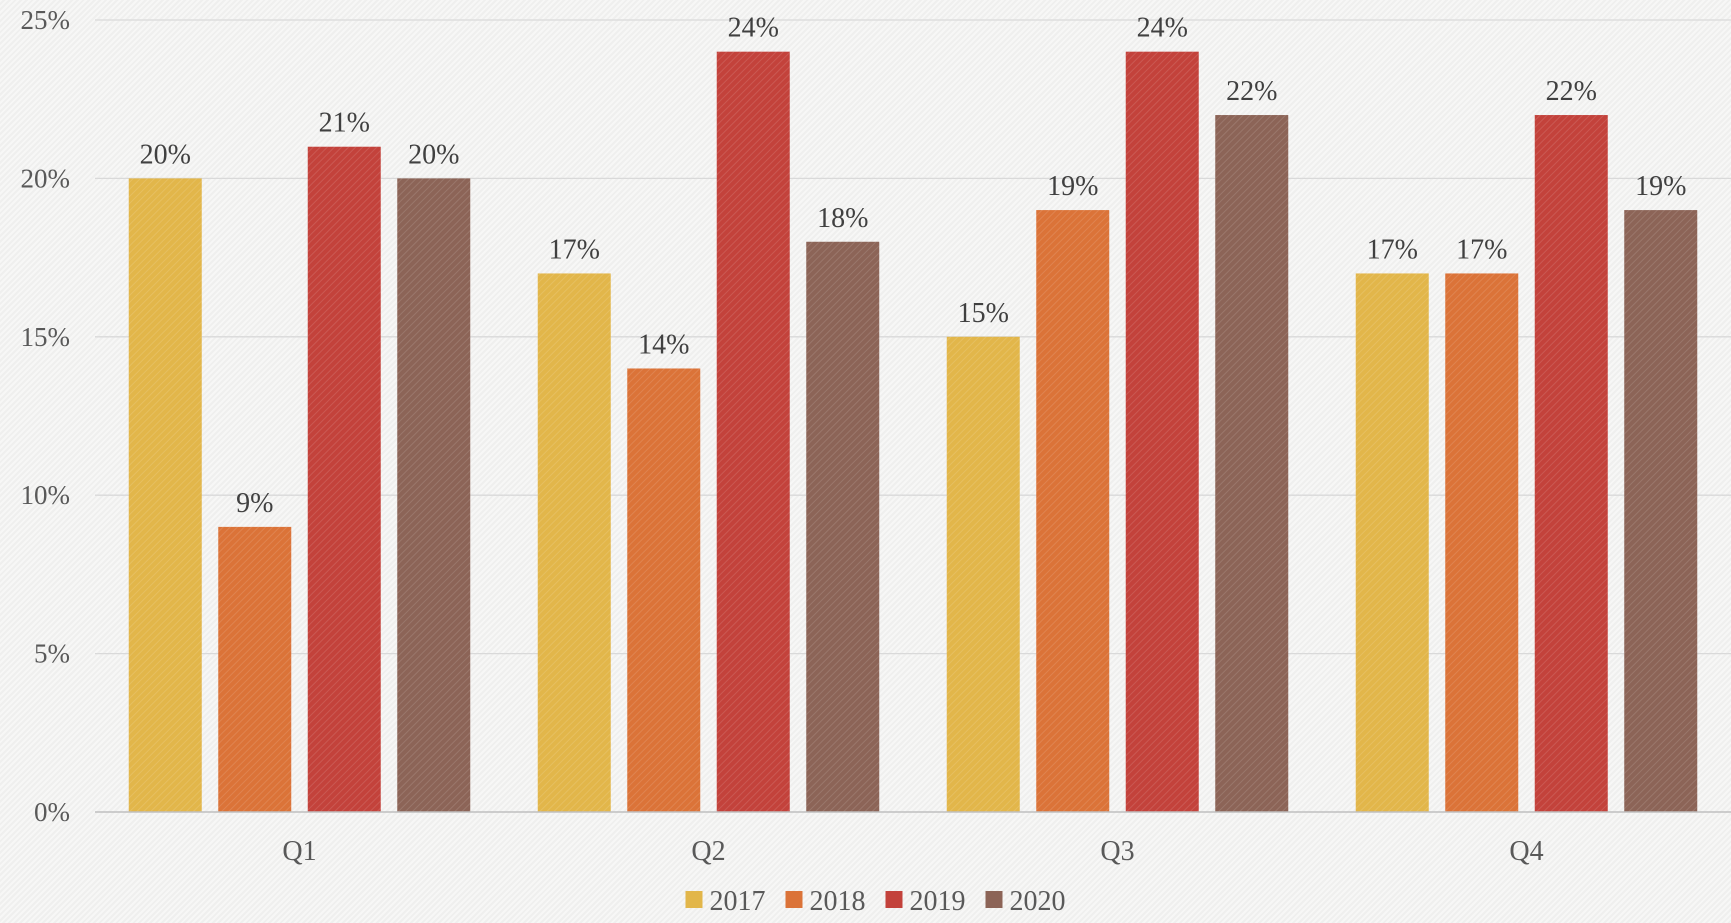 The width and height of the screenshot is (1731, 923). What do you see at coordinates (738, 901) in the screenshot?
I see `legend-label: 2017` at bounding box center [738, 901].